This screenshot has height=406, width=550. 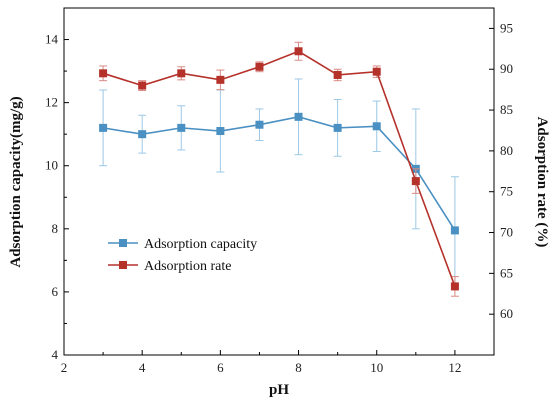 What do you see at coordinates (506, 191) in the screenshot?
I see `right-y-tick-label: 75` at bounding box center [506, 191].